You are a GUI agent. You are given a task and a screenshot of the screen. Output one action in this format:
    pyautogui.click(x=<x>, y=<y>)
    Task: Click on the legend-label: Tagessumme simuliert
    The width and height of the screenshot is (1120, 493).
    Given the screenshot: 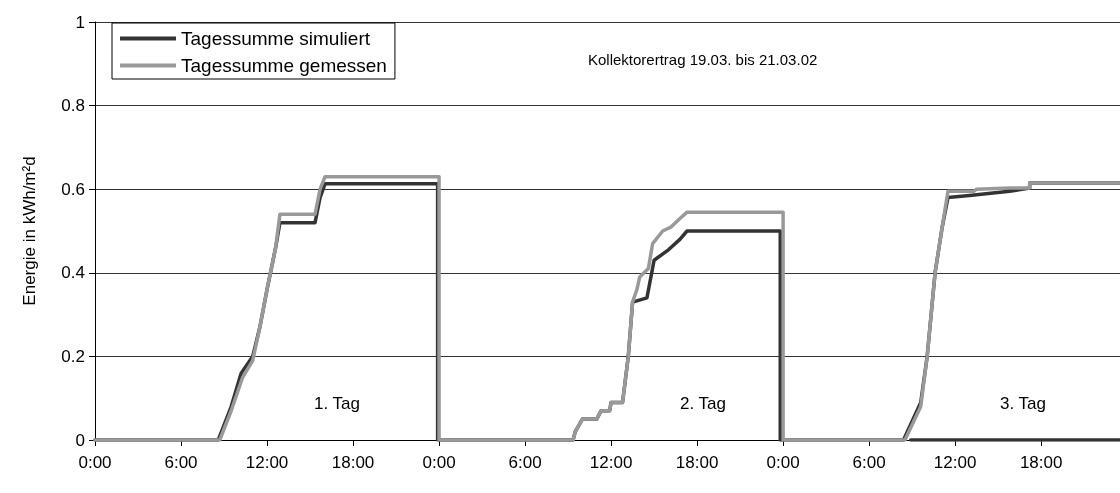 What is the action you would take?
    pyautogui.click(x=276, y=38)
    